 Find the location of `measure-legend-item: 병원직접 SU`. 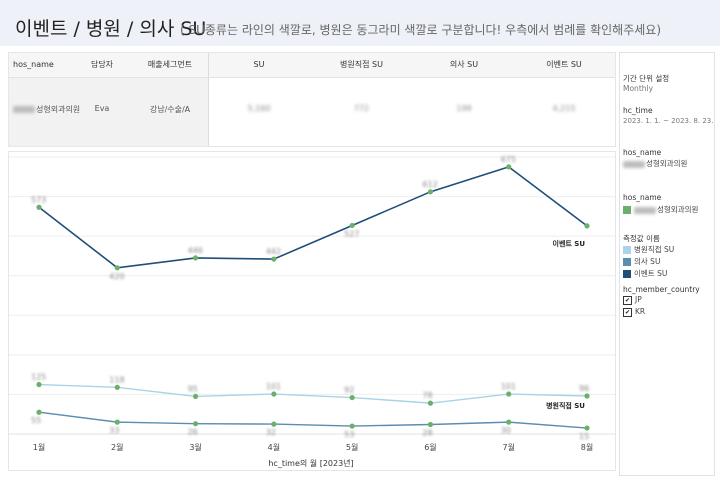

measure-legend-item: 병원직접 SU is located at coordinates (648, 249).